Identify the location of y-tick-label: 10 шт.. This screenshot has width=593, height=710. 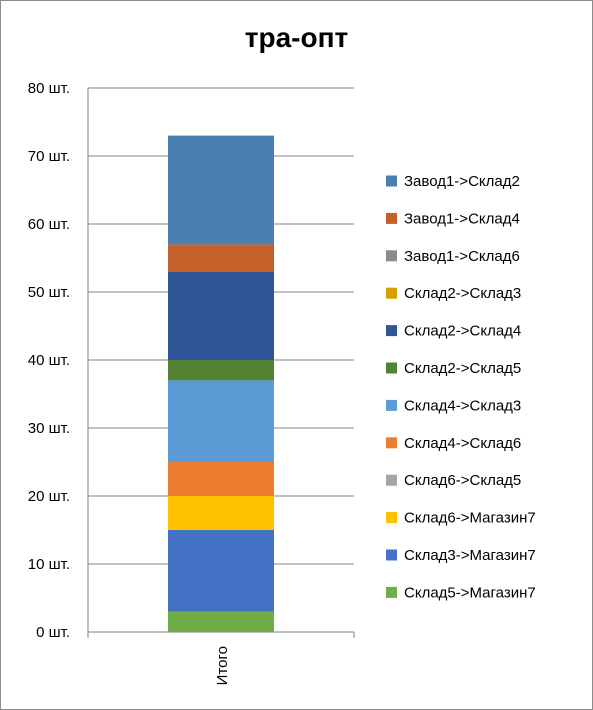
(49, 564).